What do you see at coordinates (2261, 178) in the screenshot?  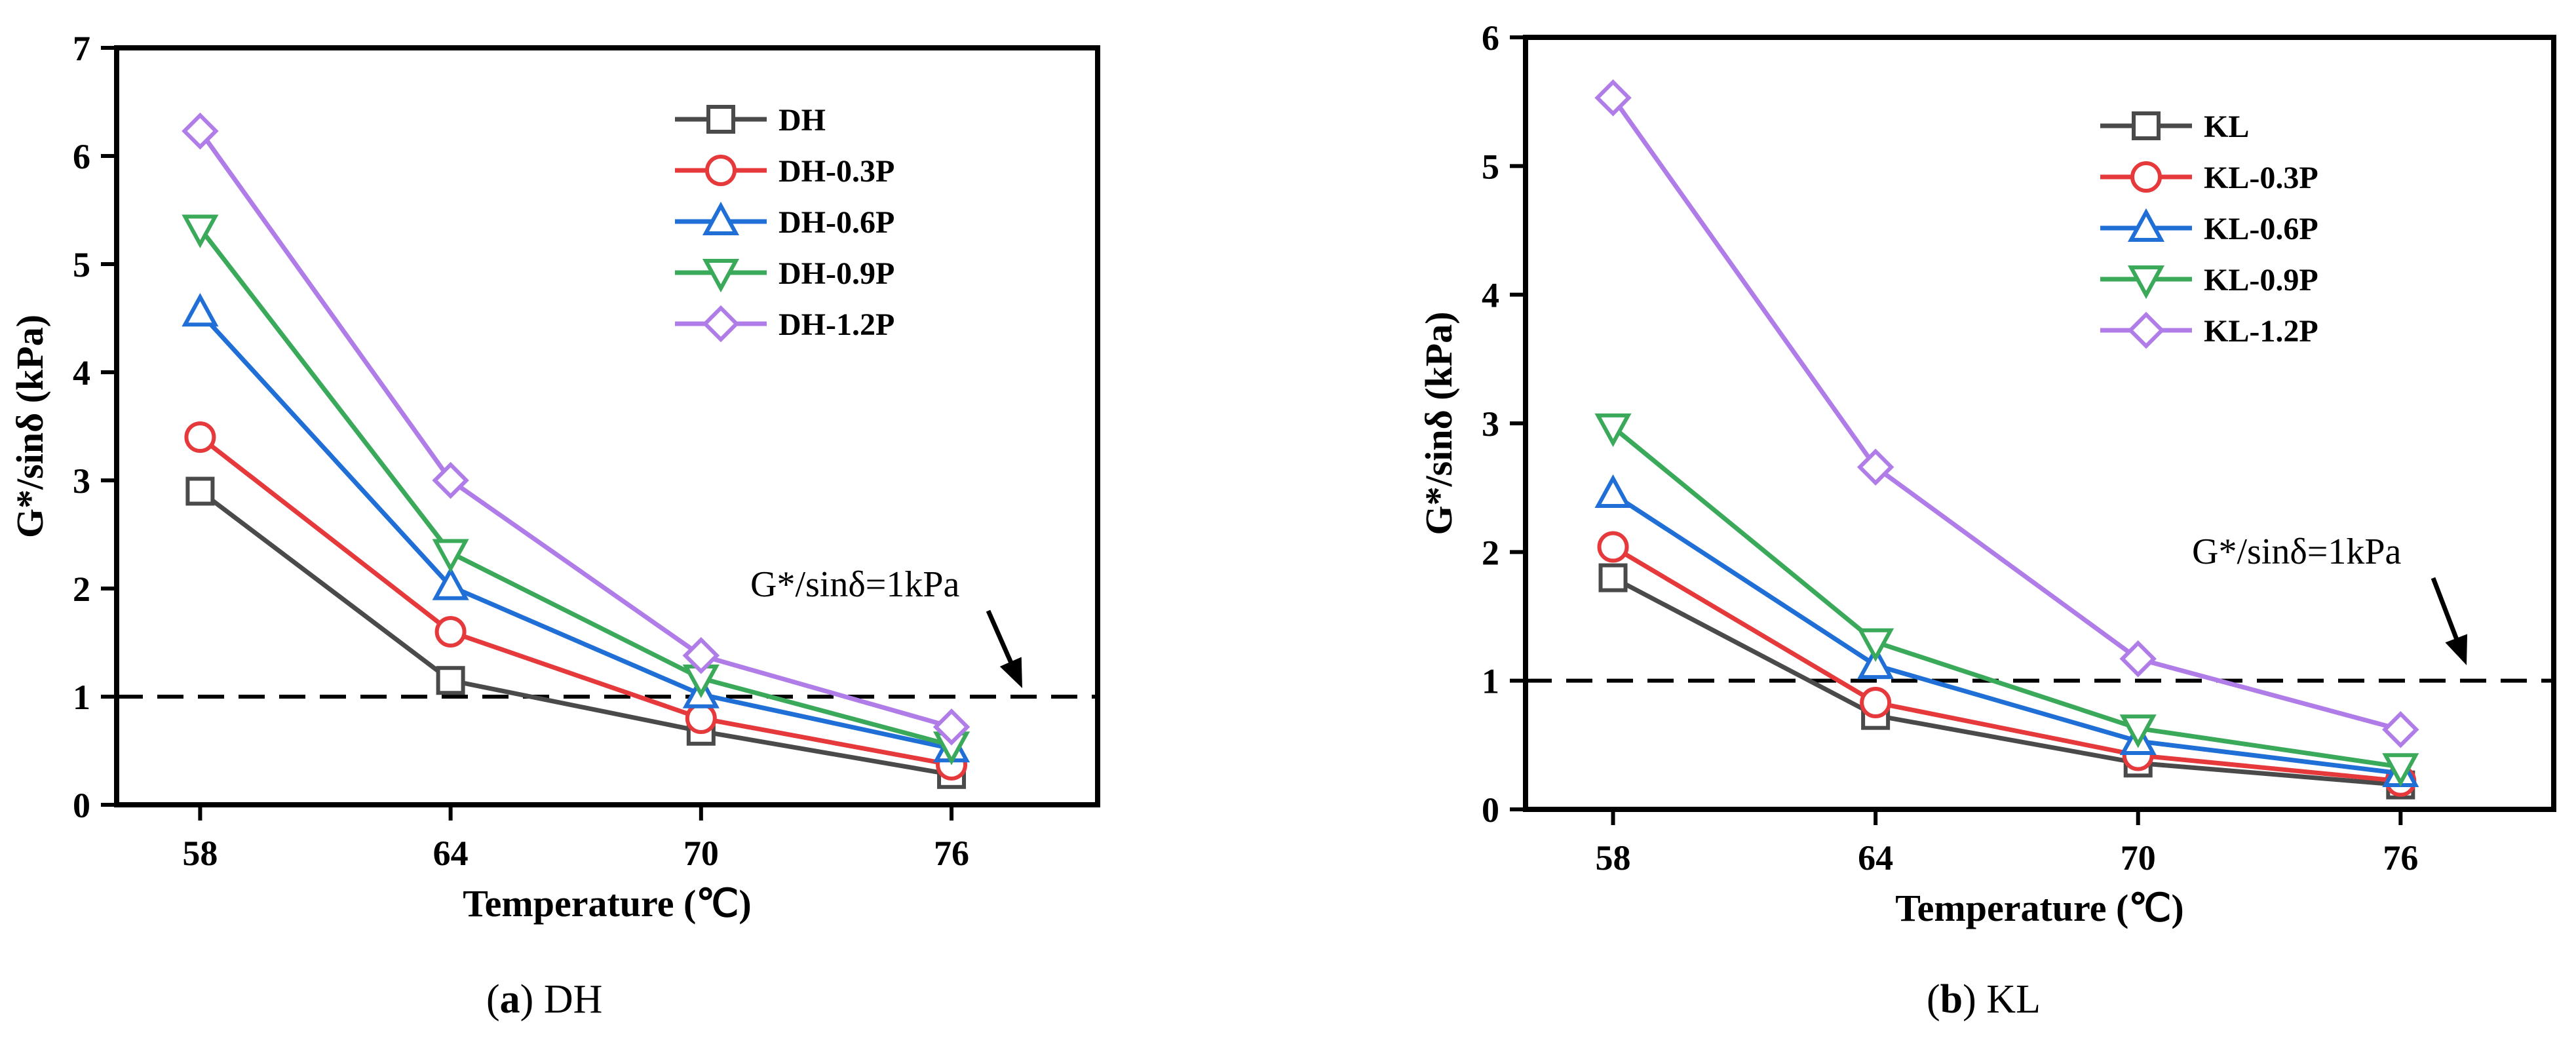 I see `legend-label: KL-0.3P` at bounding box center [2261, 178].